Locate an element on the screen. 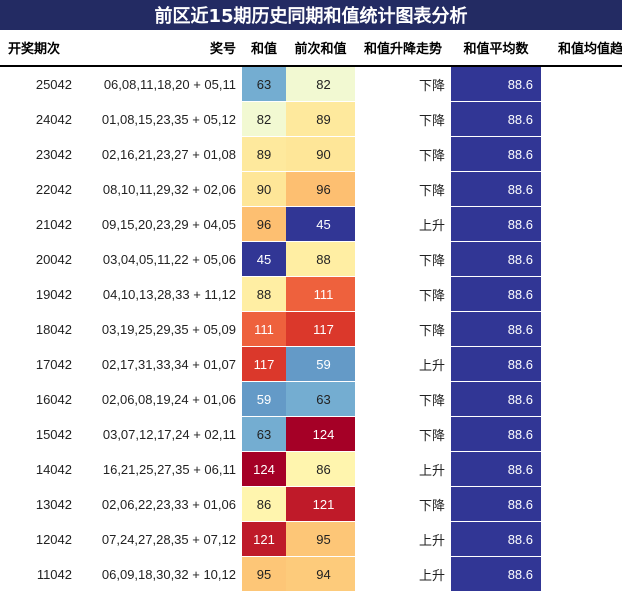  cell-winning-numbers: 06,08,11,18,20 + 05,11 is located at coordinates (162, 84).